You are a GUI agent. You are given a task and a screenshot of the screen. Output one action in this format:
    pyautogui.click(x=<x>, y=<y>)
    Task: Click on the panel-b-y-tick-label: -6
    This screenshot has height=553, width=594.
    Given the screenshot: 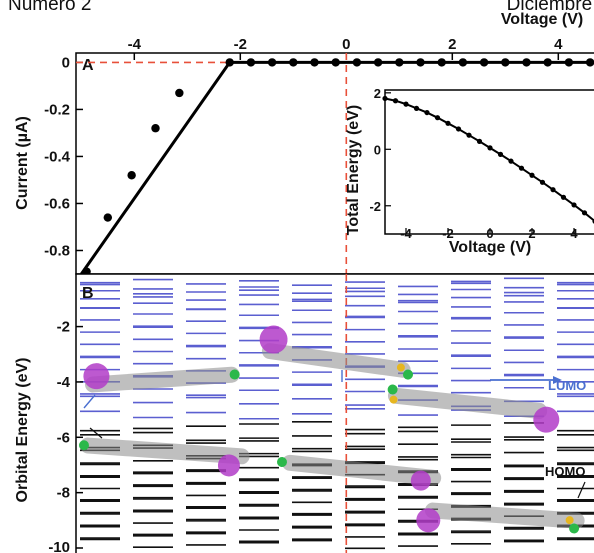 What is the action you would take?
    pyautogui.click(x=63, y=437)
    